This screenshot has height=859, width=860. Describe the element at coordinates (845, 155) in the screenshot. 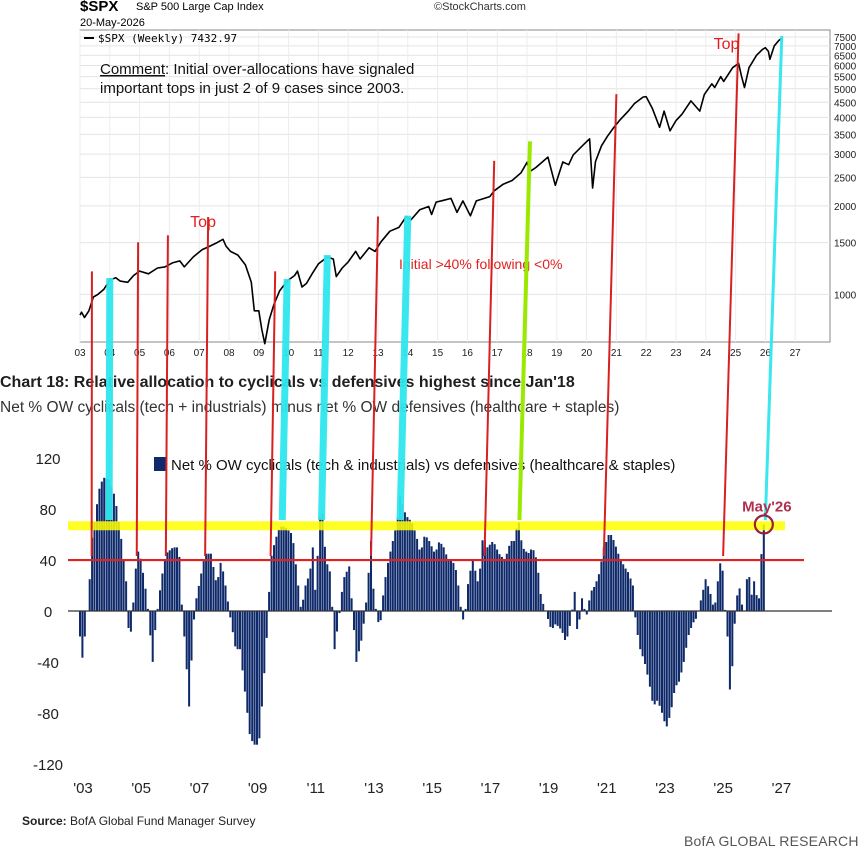

I see `y-tick-label: 3000` at that location.